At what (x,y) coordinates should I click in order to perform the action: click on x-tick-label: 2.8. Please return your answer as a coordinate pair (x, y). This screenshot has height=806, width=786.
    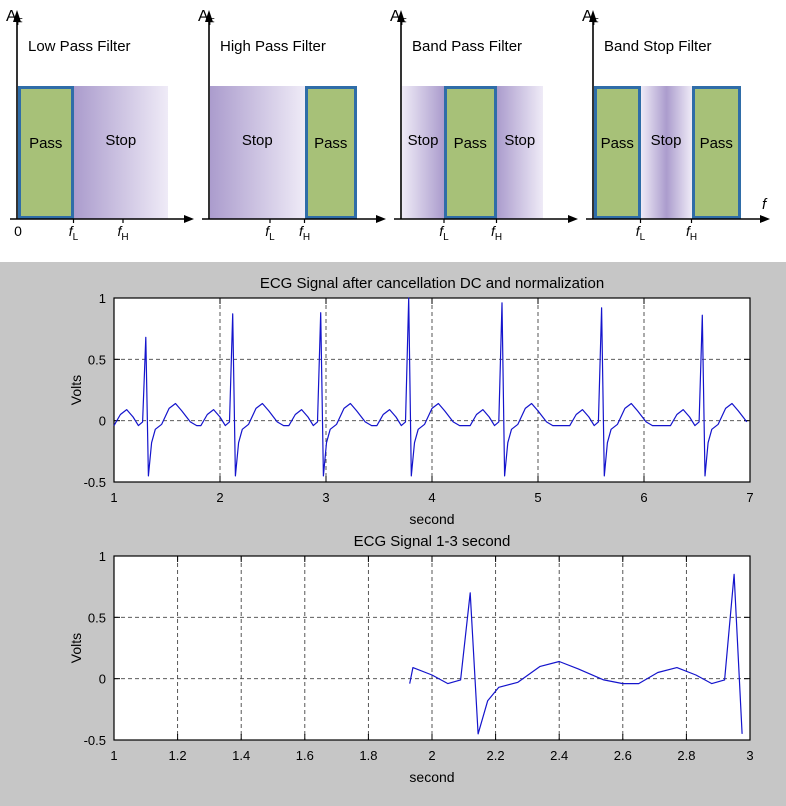
    Looking at the image, I should click on (686, 755).